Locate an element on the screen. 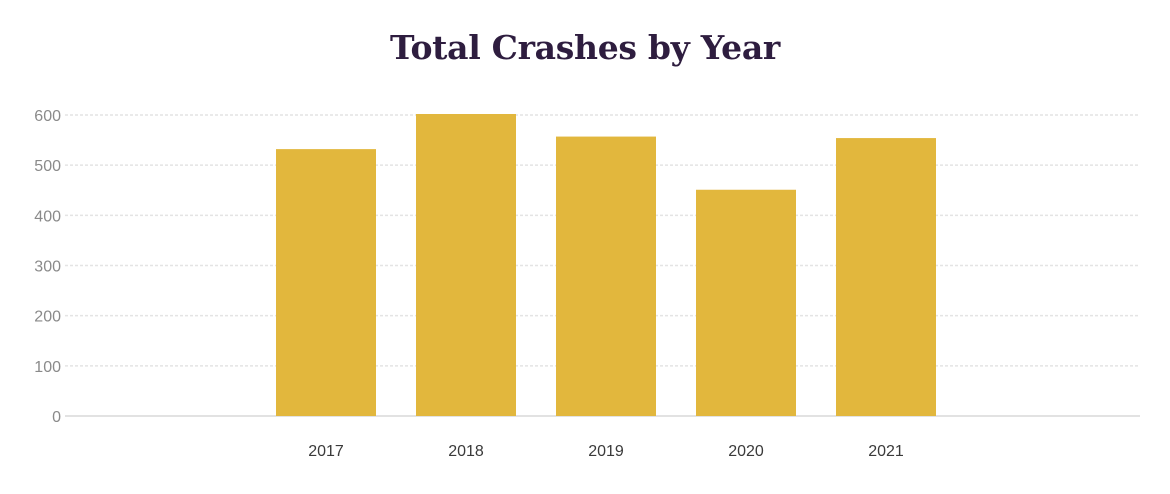  y-tick-label: 100 is located at coordinates (47, 367).